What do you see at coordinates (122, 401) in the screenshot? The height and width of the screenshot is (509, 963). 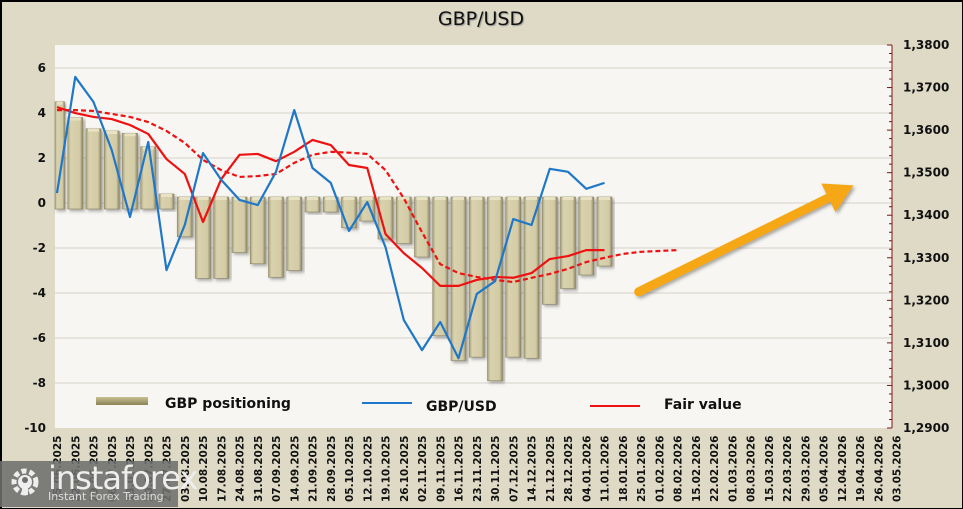 I see `legend-swatch-positioning` at bounding box center [122, 401].